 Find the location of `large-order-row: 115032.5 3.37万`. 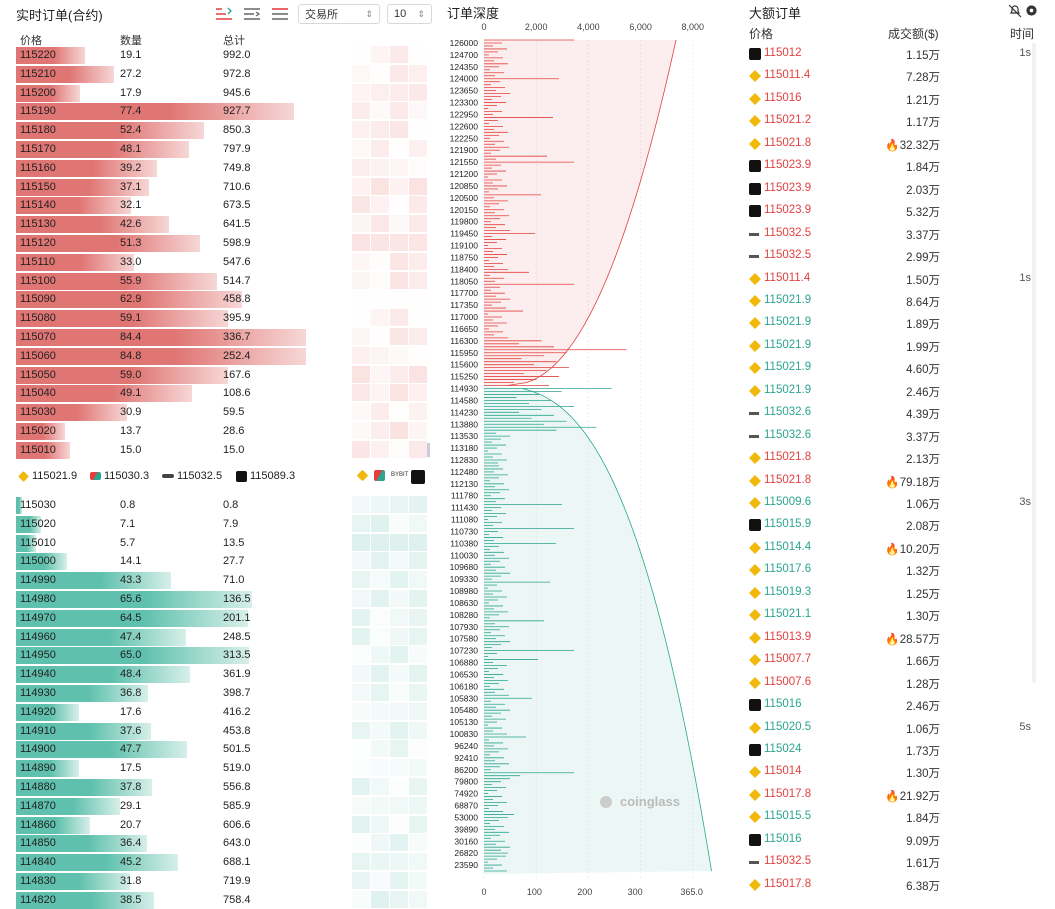

large-order-row: 115032.5 3.37万 is located at coordinates (890, 234).